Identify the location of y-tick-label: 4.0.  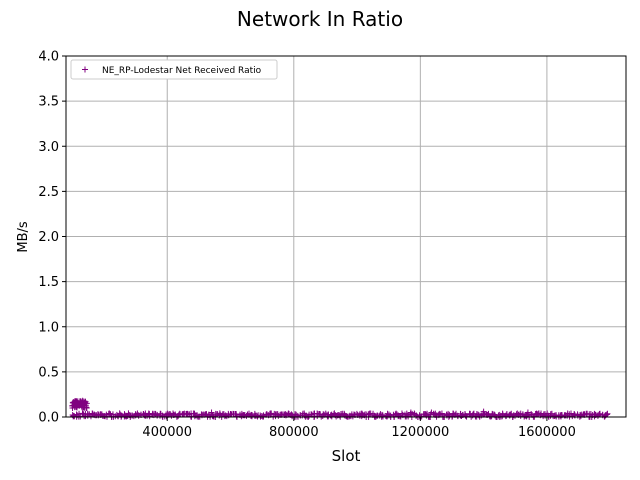
(48, 57).